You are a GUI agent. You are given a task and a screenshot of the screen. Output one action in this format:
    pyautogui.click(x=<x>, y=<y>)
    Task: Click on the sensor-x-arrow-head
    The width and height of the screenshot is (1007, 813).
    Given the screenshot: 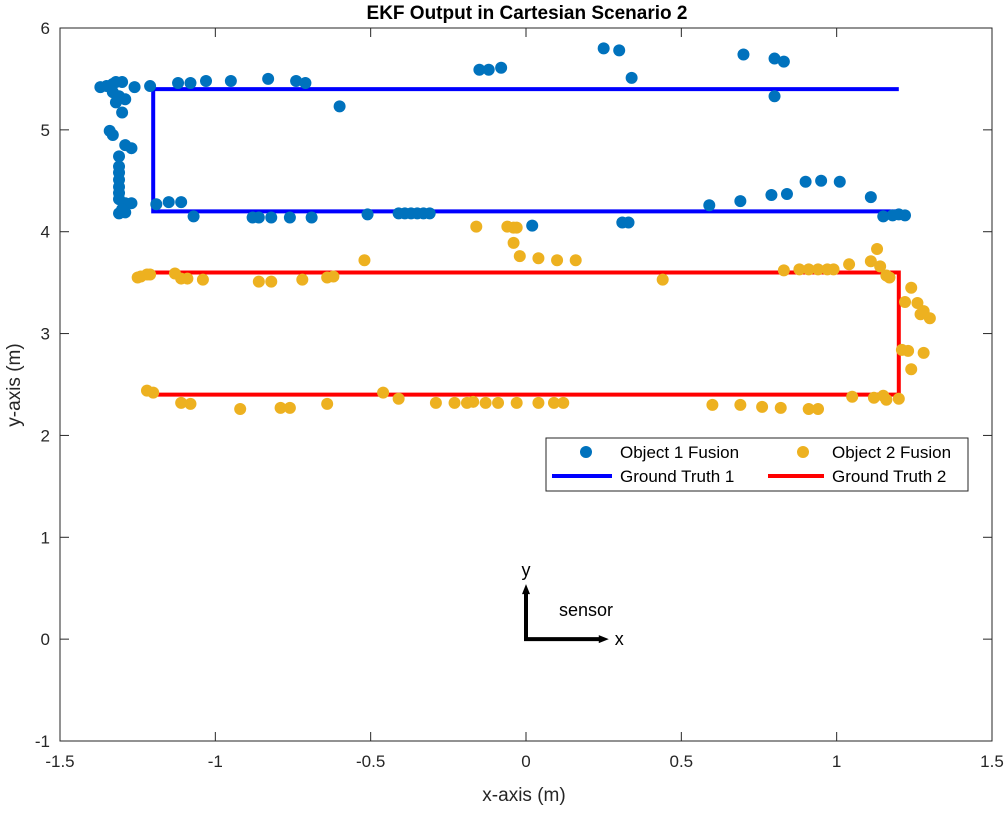 What is the action you would take?
    pyautogui.click(x=603, y=639)
    